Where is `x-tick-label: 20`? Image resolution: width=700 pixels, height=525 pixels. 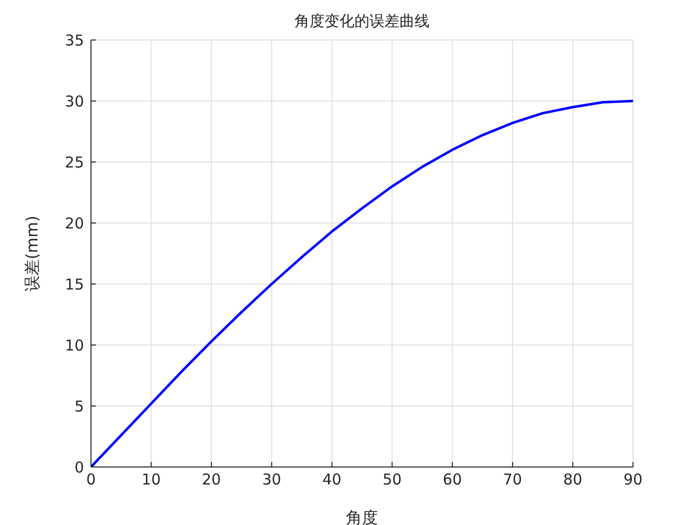 x-tick-label: 20 is located at coordinates (211, 479).